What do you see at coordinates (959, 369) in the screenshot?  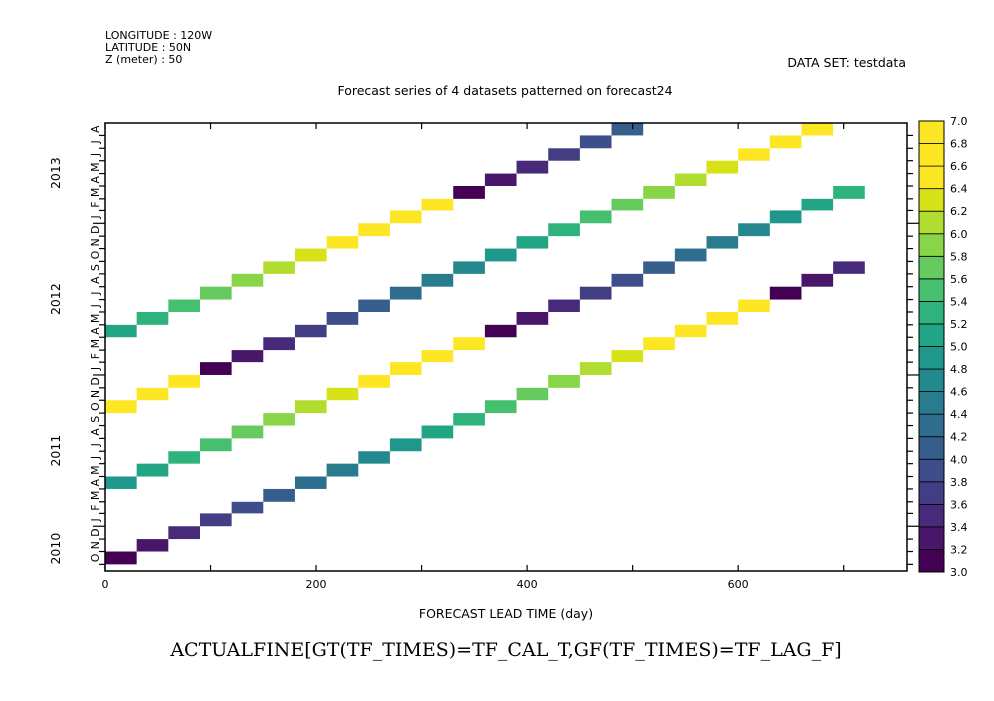 I see `colorbar-label: 4.8` at bounding box center [959, 369].